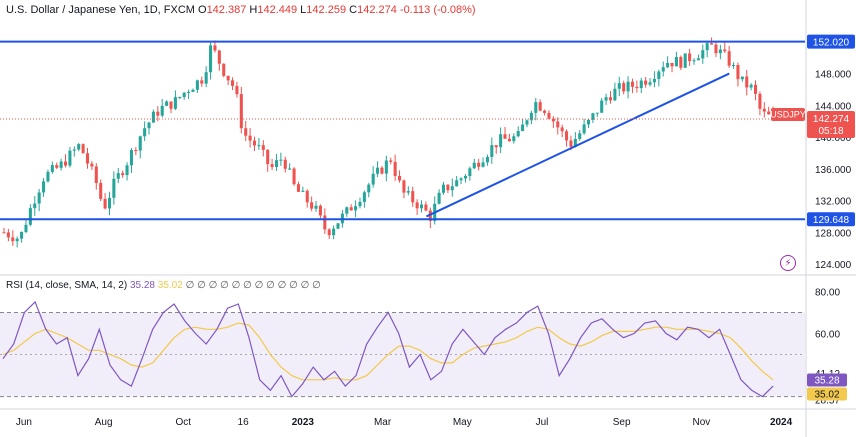  I want to click on time-axis: Jun Aug Oct 16 2023 Mar May Jul Sep Nov 2024, so click(404, 422).